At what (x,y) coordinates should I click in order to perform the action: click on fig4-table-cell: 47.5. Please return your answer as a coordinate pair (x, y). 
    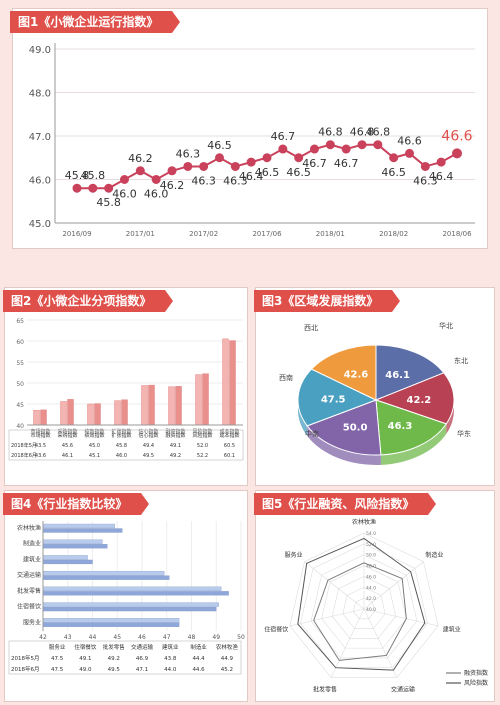
    Looking at the image, I should click on (57, 659).